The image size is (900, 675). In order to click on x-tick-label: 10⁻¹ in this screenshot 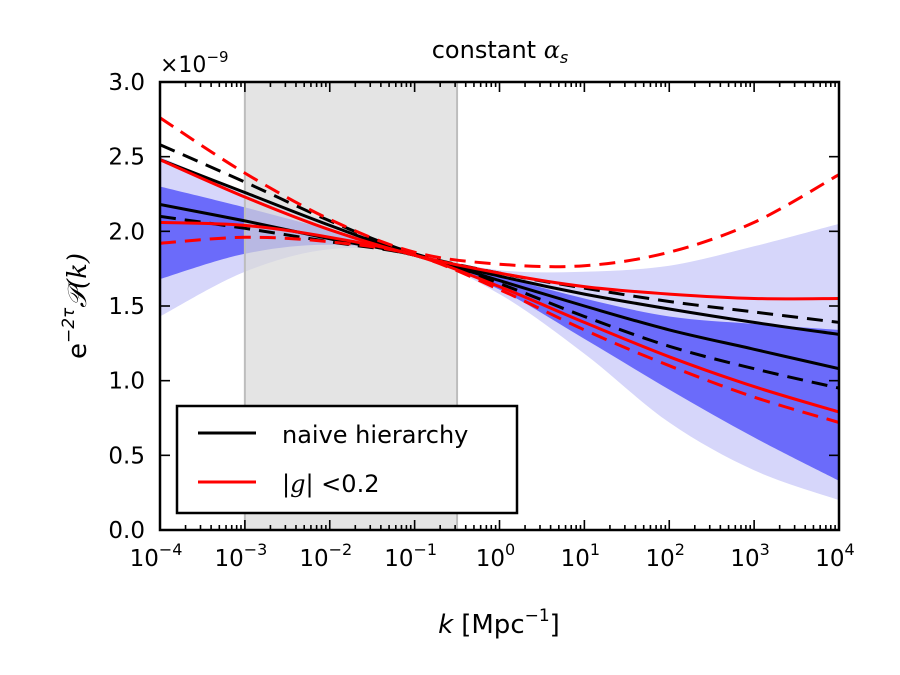, I will do `click(410, 556)`.